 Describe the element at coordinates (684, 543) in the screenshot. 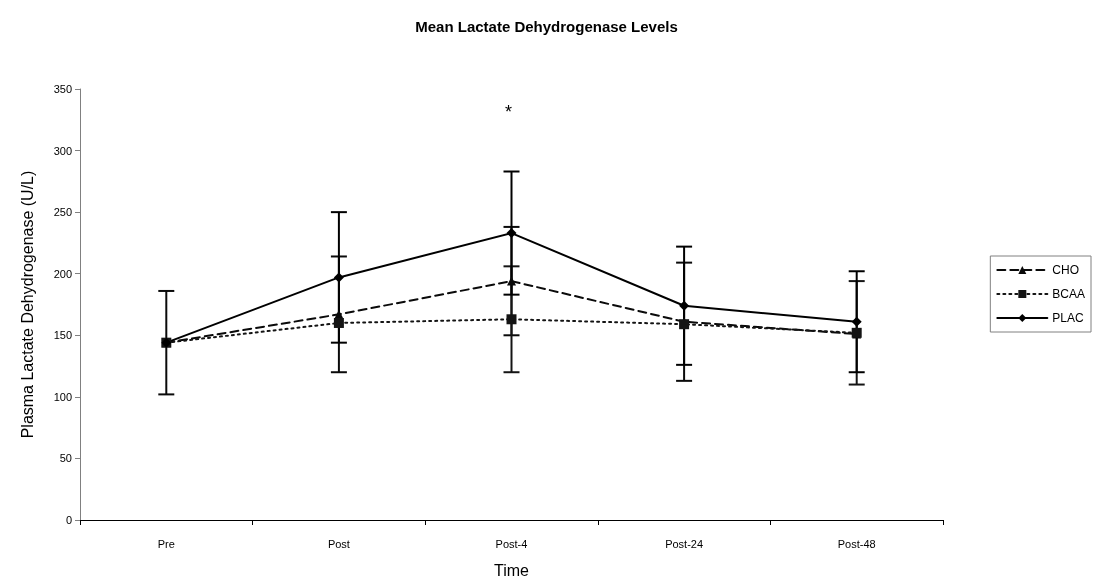

I see `x-tick-label: Post-24` at that location.